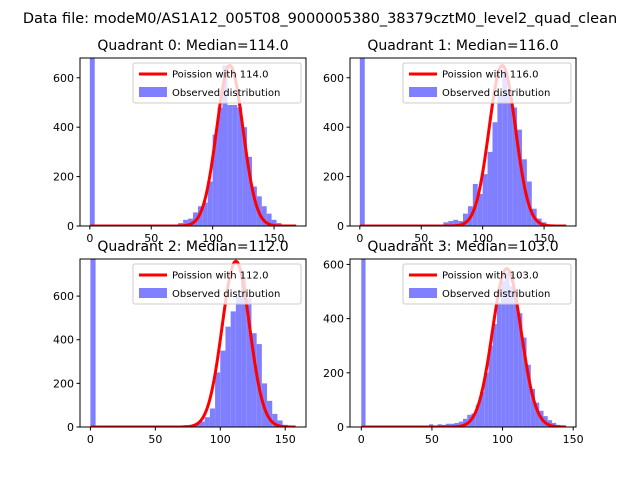 This screenshot has height=480, width=640. I want to click on legend: Poission with 114.0 Observed distribution, so click(217, 83).